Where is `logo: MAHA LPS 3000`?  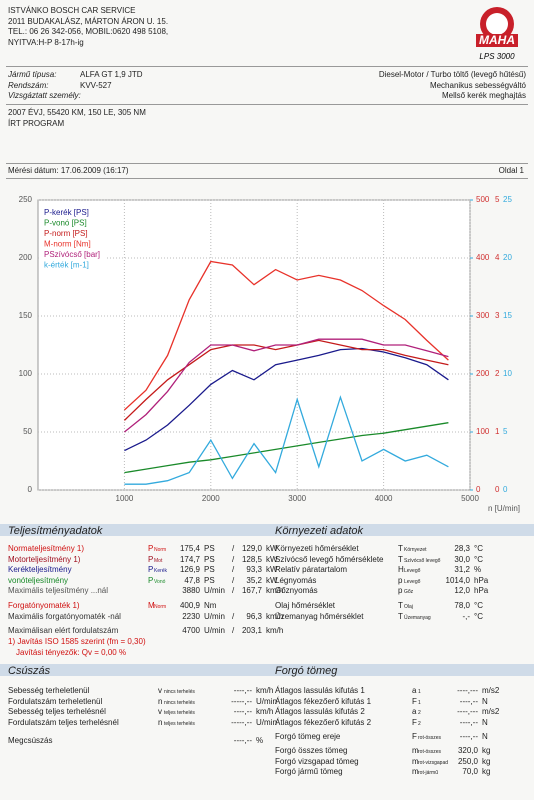 logo: MAHA LPS 3000 is located at coordinates (497, 34).